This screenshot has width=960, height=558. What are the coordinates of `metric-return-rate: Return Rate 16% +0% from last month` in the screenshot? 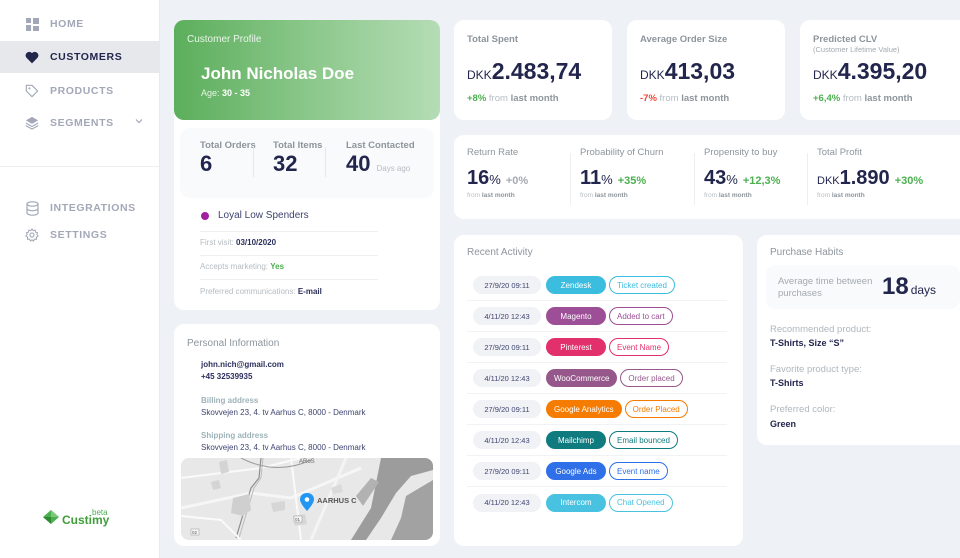 It's located at (498, 173).